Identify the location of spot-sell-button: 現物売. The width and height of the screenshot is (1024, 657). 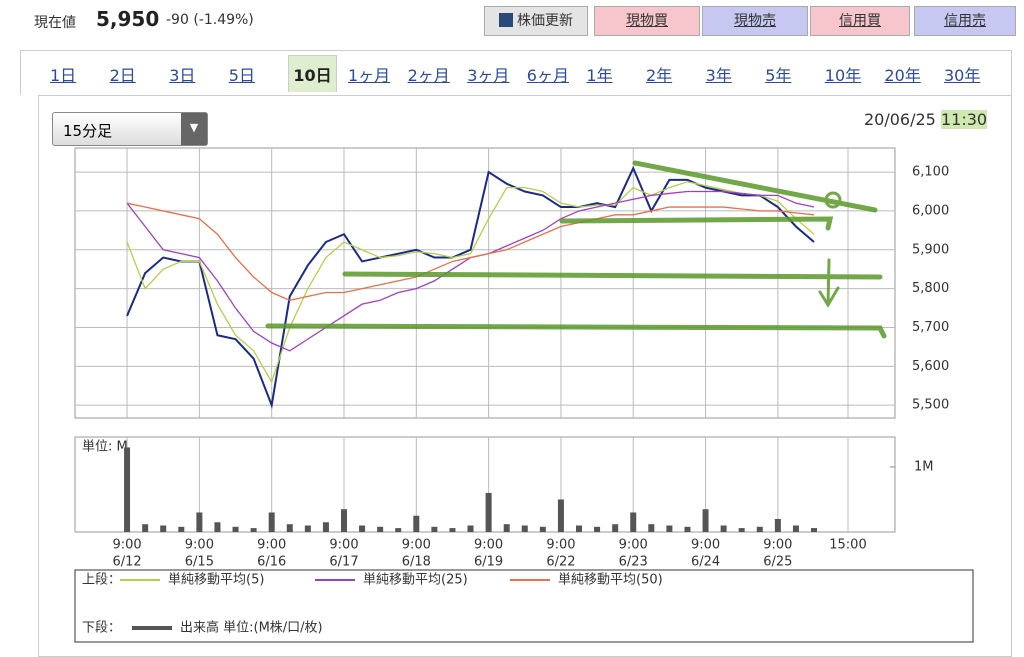
(755, 21).